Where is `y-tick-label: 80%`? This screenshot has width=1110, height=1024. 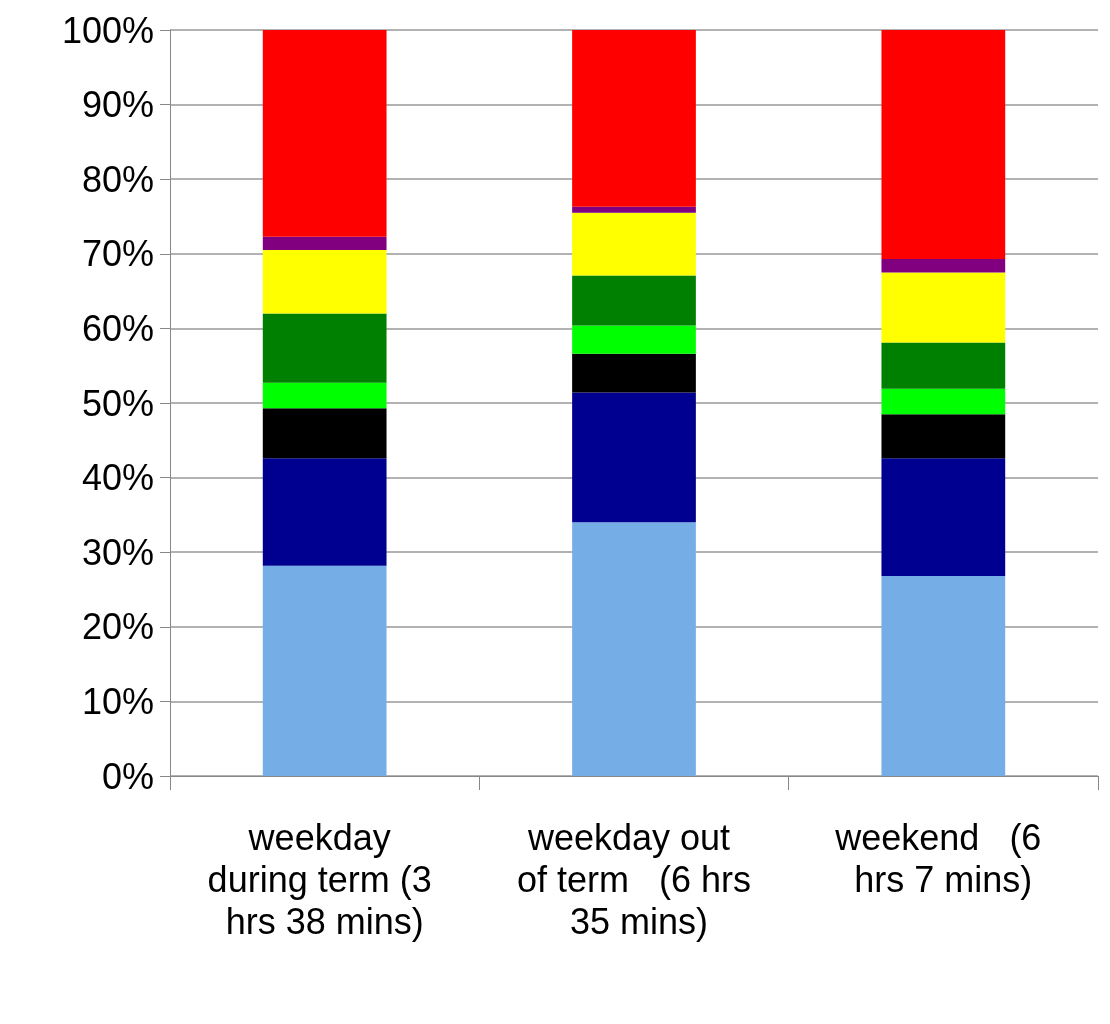
y-tick-label: 80% is located at coordinates (117, 179).